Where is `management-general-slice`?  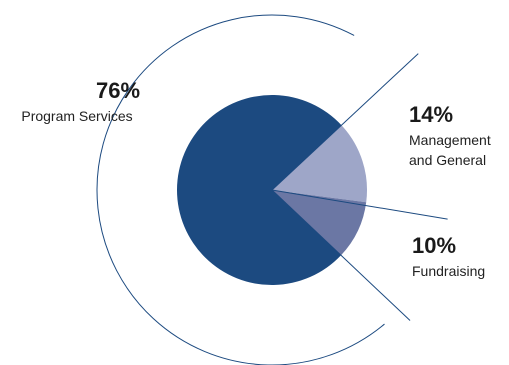
management-general-slice is located at coordinates (319, 164).